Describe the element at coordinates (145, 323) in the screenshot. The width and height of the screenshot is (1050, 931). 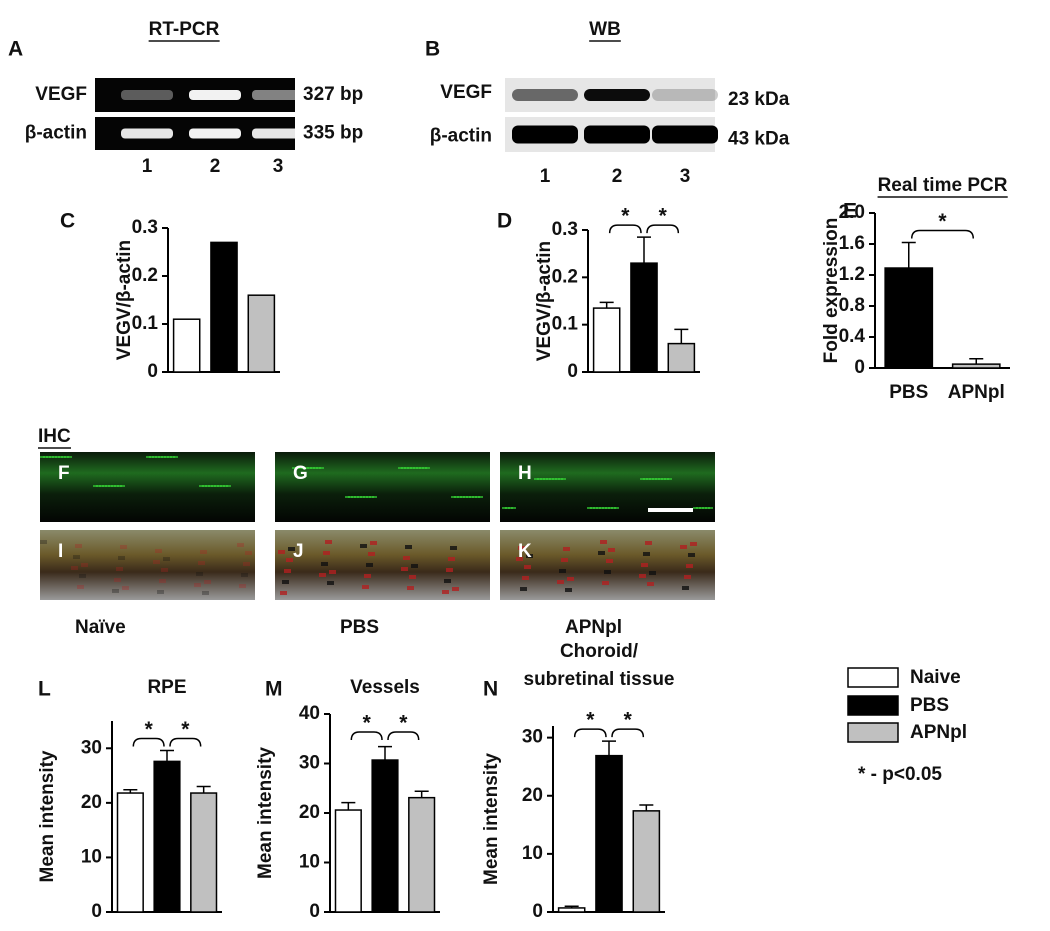
I see `y-tick-label: 0.1` at that location.